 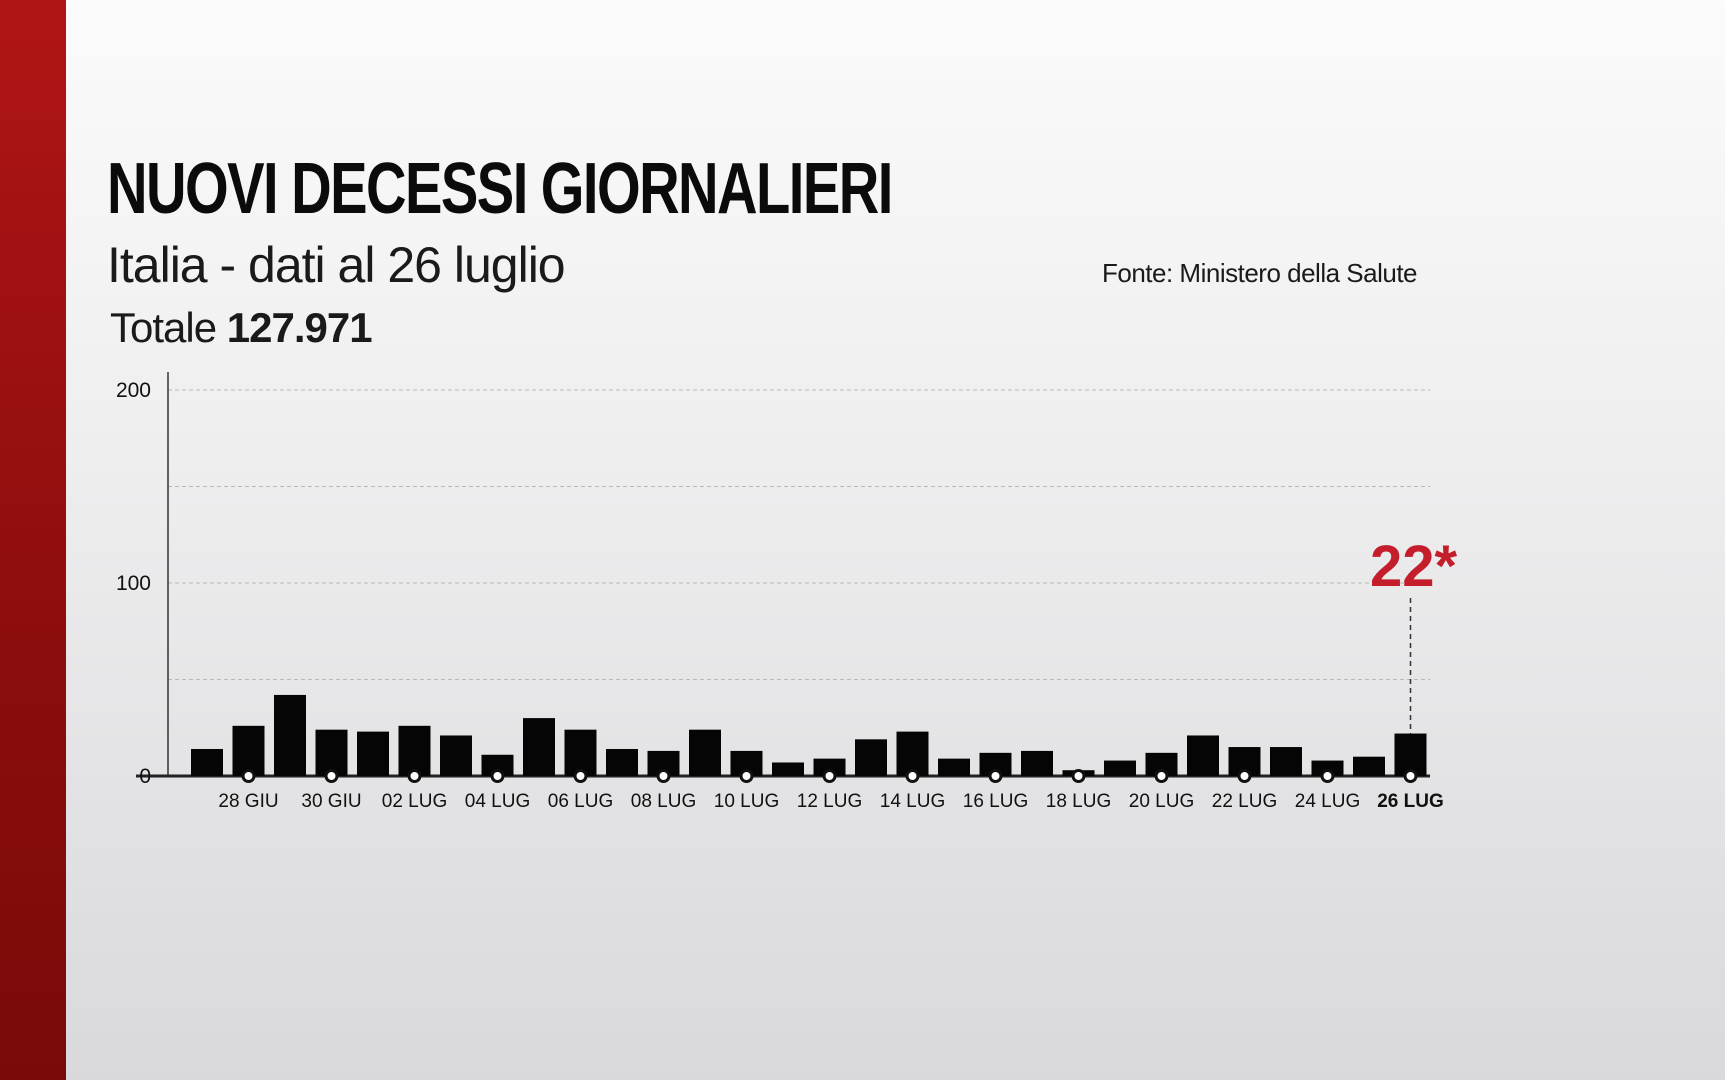 I want to click on y-tick-label: 100, so click(x=133, y=583).